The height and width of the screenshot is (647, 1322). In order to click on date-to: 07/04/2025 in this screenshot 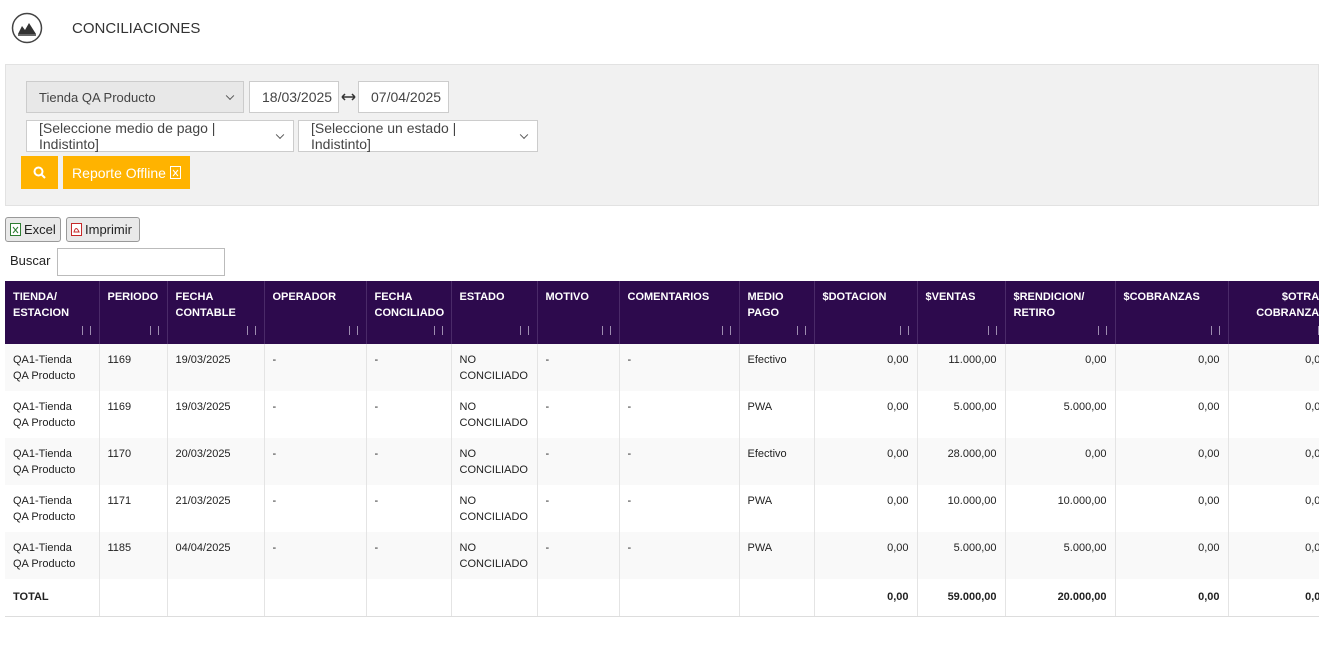, I will do `click(403, 97)`.